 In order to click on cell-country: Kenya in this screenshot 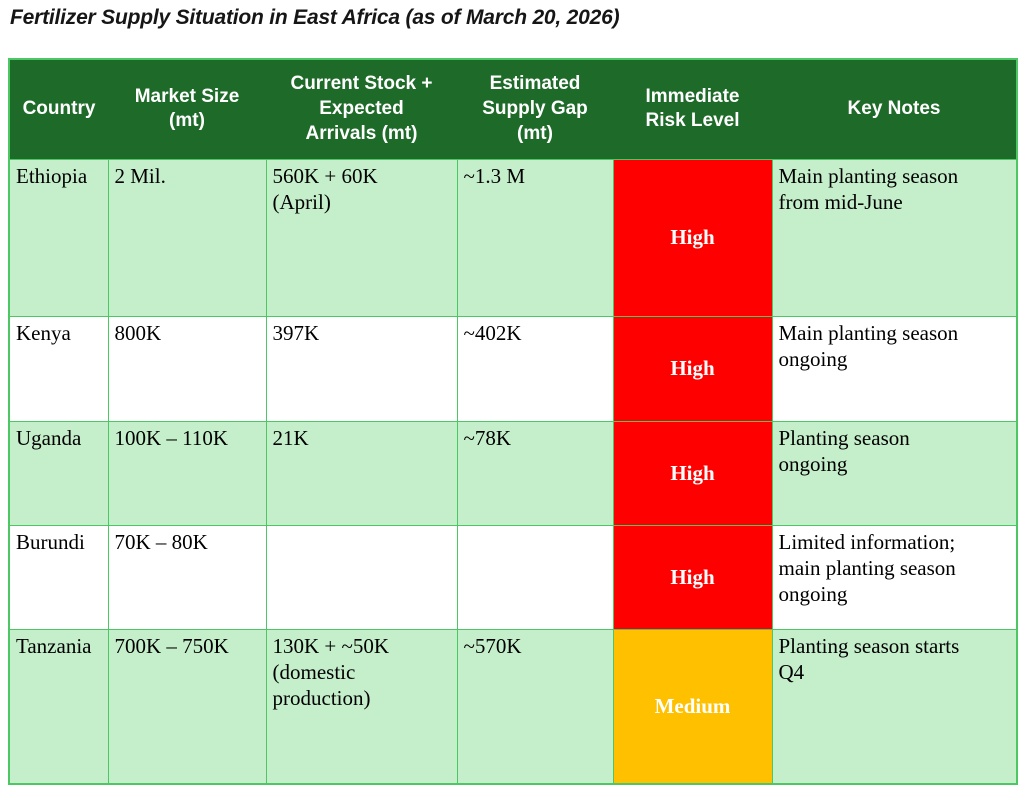, I will do `click(58, 368)`.